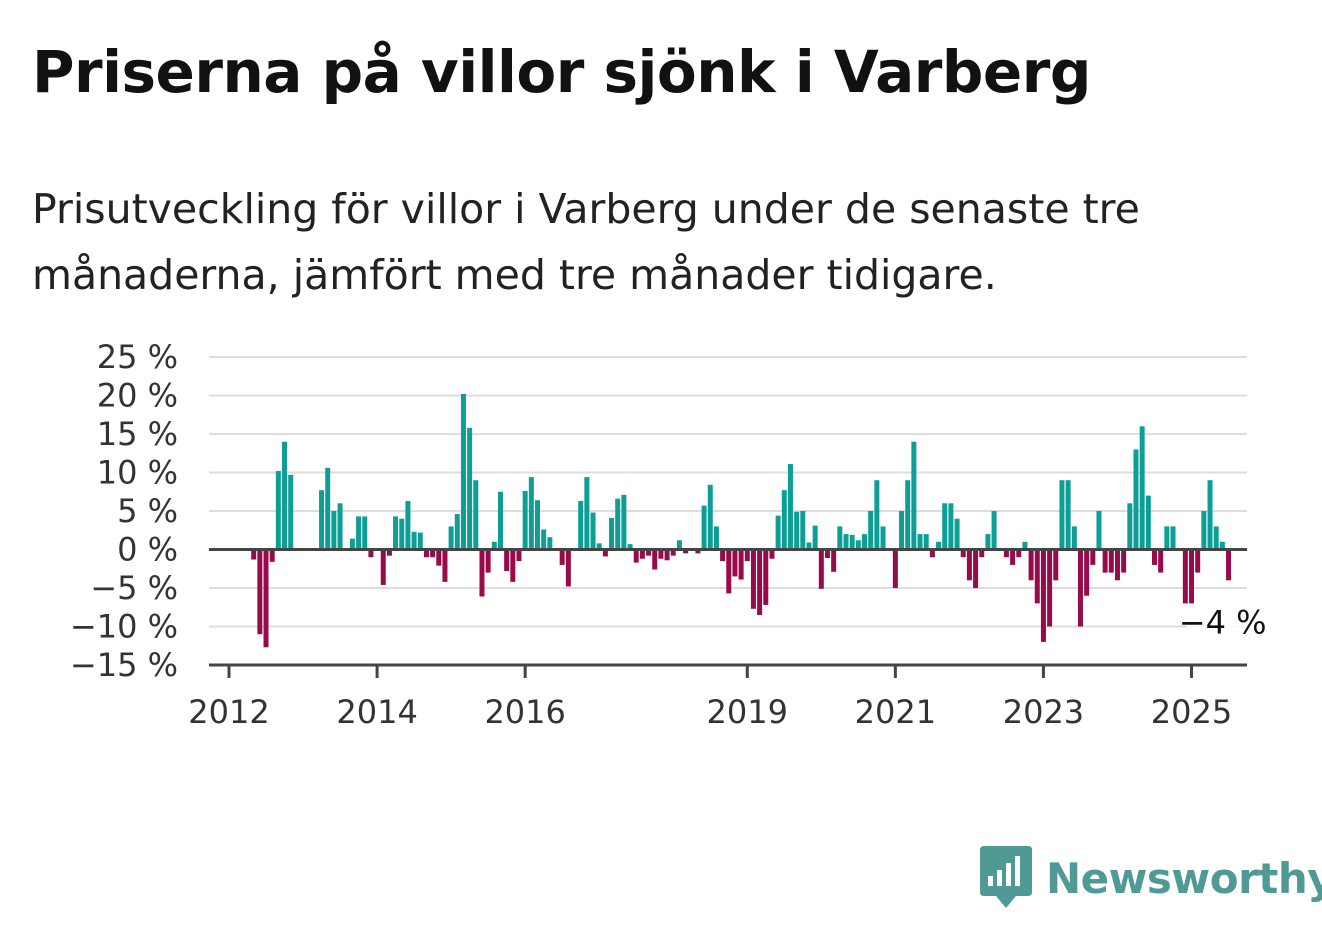  I want to click on brand-name: Newsworthy, so click(1184, 878).